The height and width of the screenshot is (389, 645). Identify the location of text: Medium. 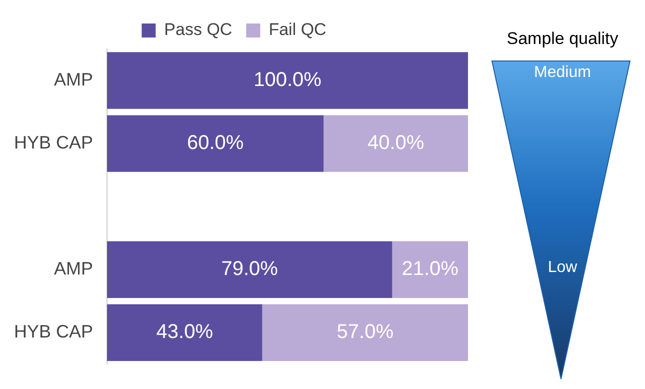
(562, 73).